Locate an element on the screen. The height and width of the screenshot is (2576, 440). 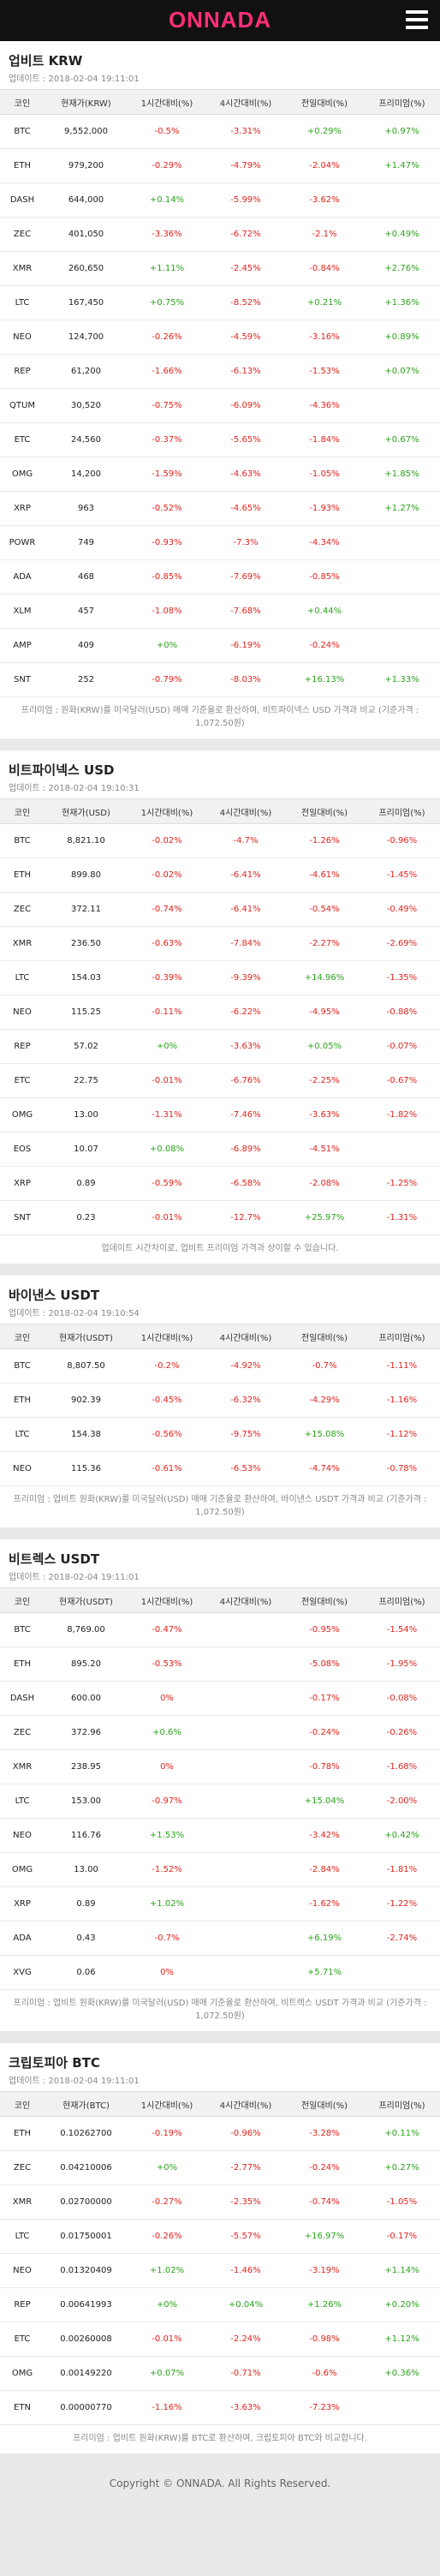
current-price: 24,560 is located at coordinates (86, 440).